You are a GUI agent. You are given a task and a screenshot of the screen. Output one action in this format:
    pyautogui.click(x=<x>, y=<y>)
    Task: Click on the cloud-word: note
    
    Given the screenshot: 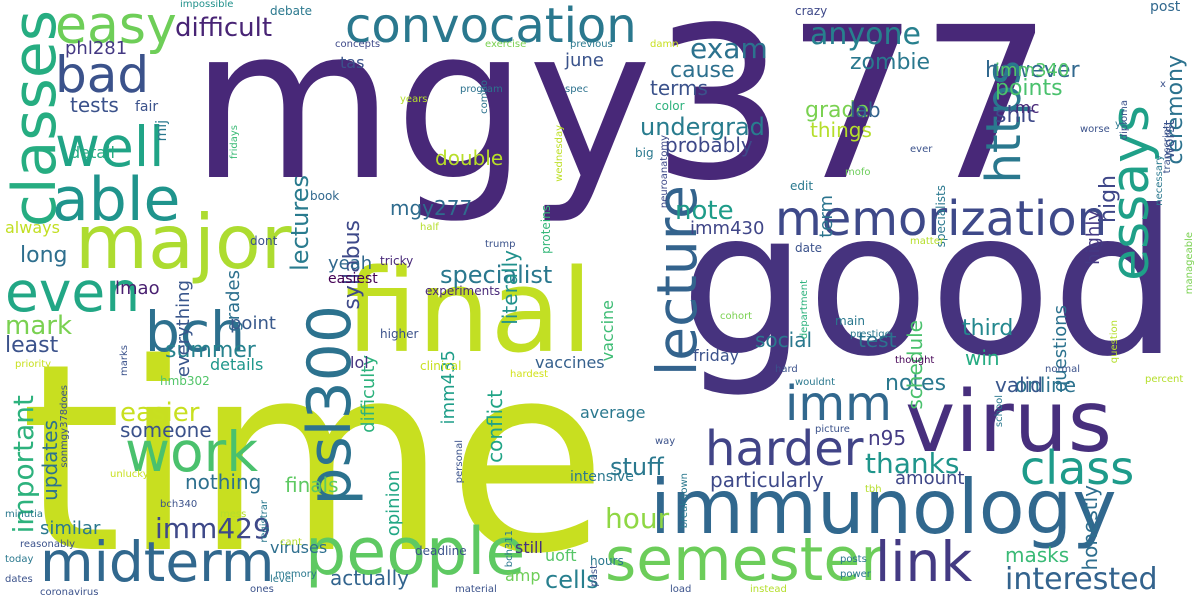 What is the action you would take?
    pyautogui.click(x=704, y=211)
    